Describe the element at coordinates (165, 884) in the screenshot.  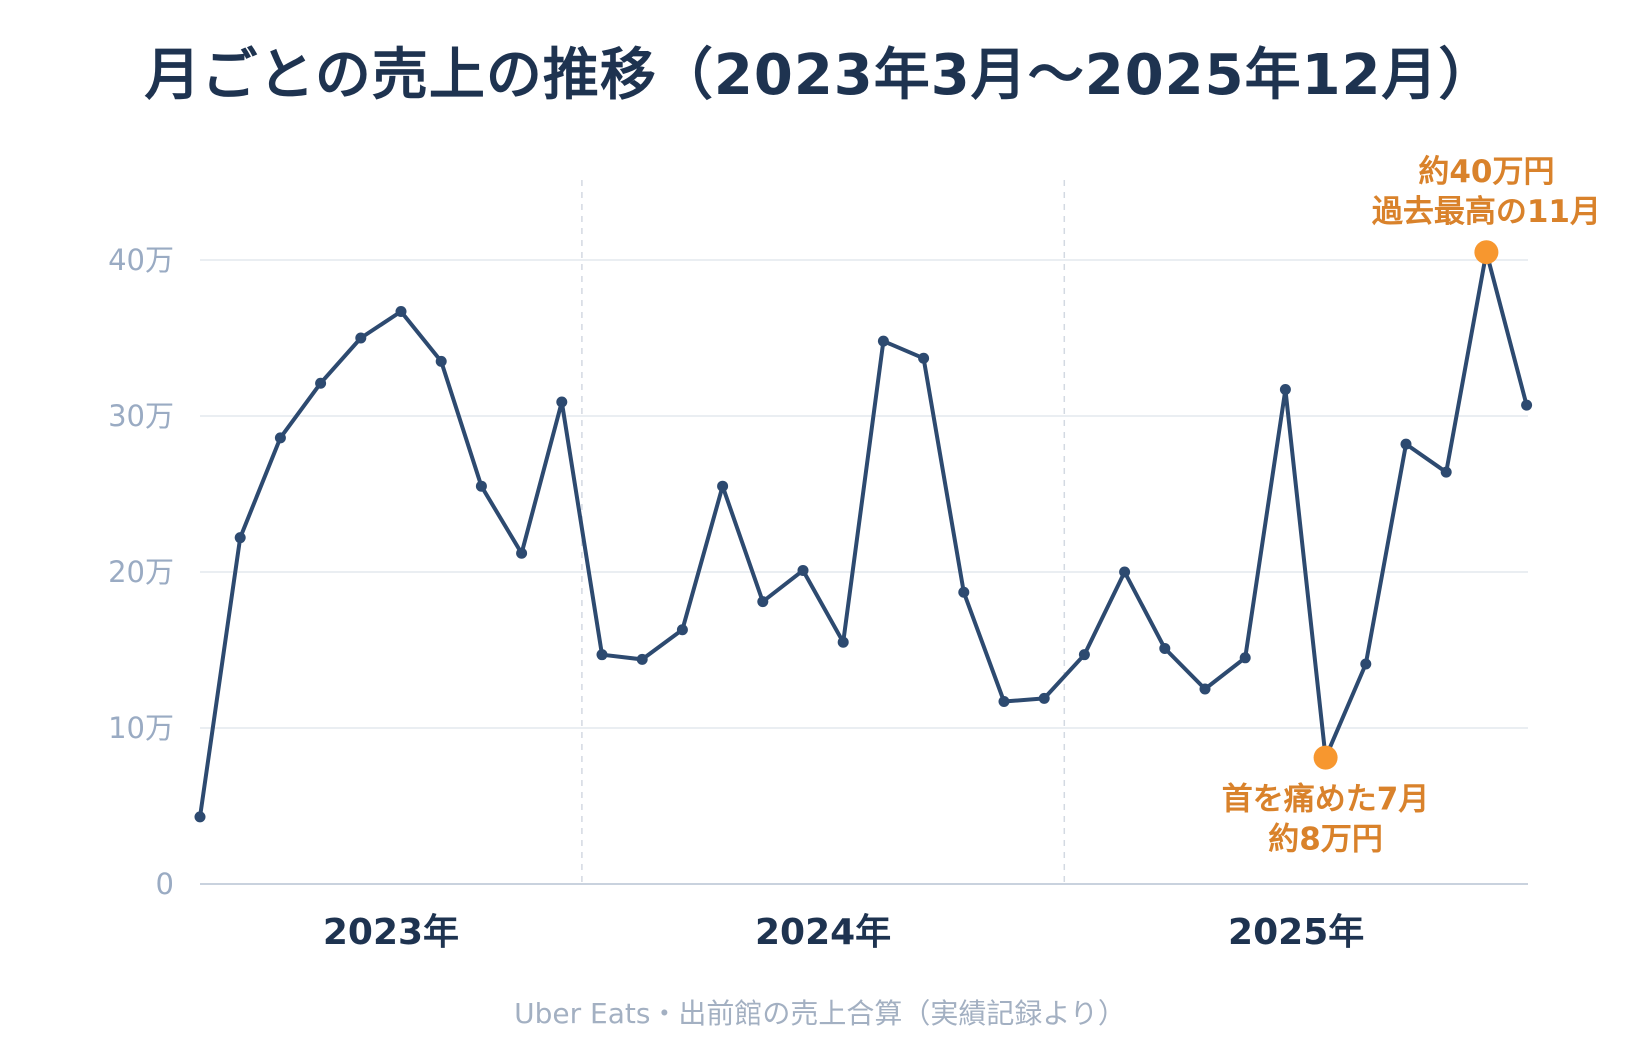
I see `y-tick-label: 0` at that location.